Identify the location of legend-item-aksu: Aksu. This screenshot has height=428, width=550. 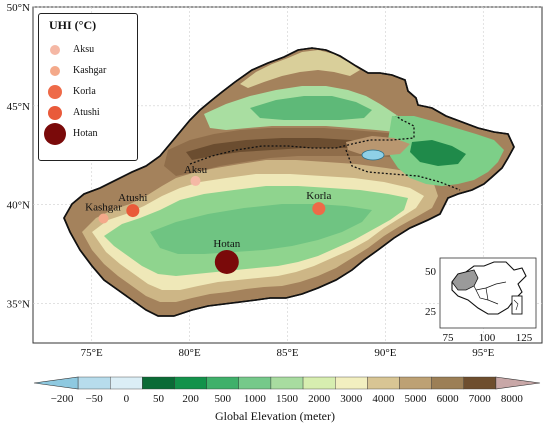
(88, 50).